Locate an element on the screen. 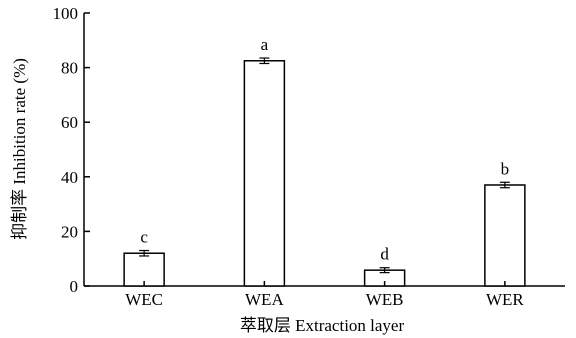  significance-letter: b is located at coordinates (505, 168).